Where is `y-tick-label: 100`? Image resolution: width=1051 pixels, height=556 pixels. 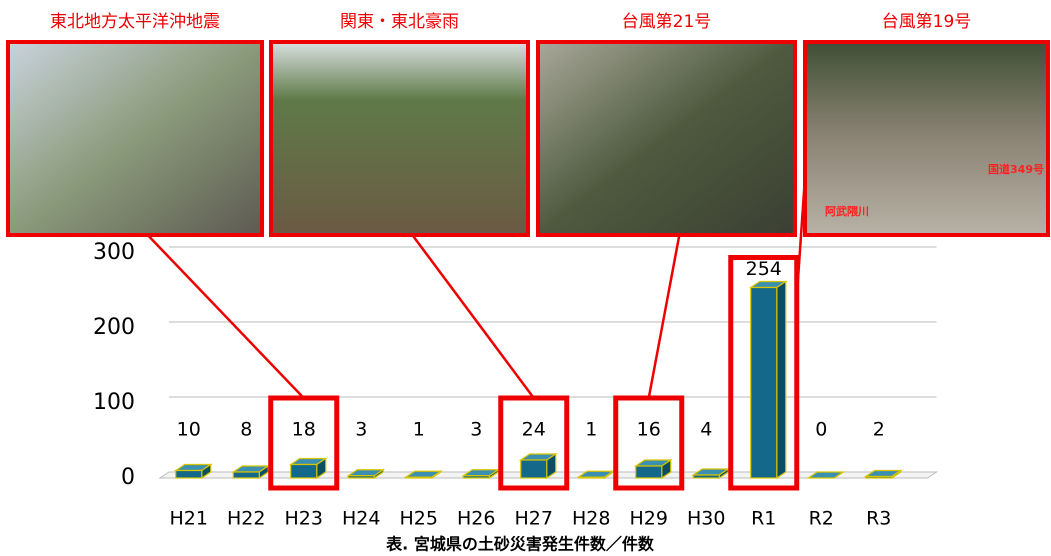
y-tick-label: 100 is located at coordinates (114, 402).